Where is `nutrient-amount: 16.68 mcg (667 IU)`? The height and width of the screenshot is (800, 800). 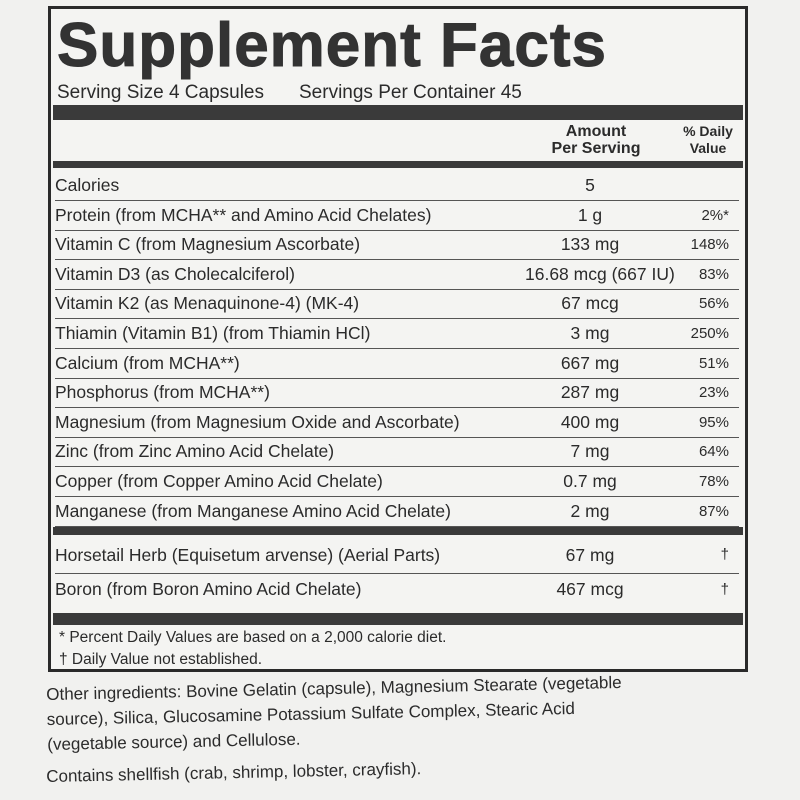 nutrient-amount: 16.68 mcg (667 IU) is located at coordinates (600, 273).